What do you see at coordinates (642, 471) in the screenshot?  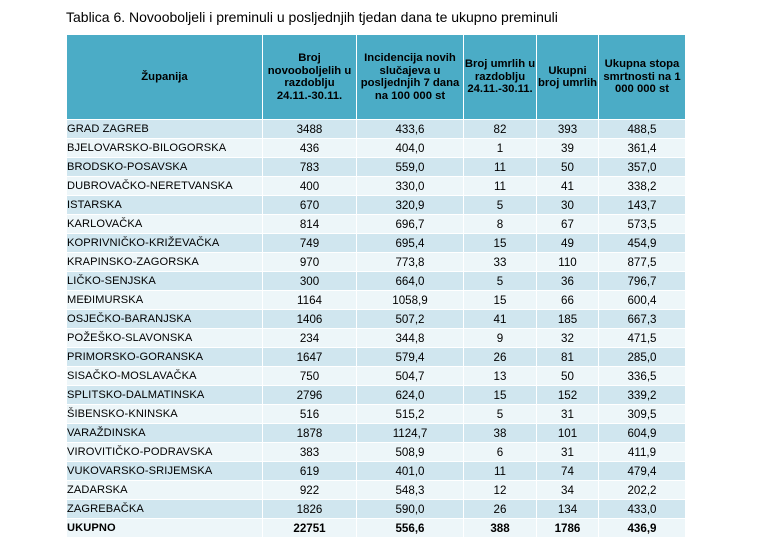 I see `mortality-rate-cell: 479,4` at bounding box center [642, 471].